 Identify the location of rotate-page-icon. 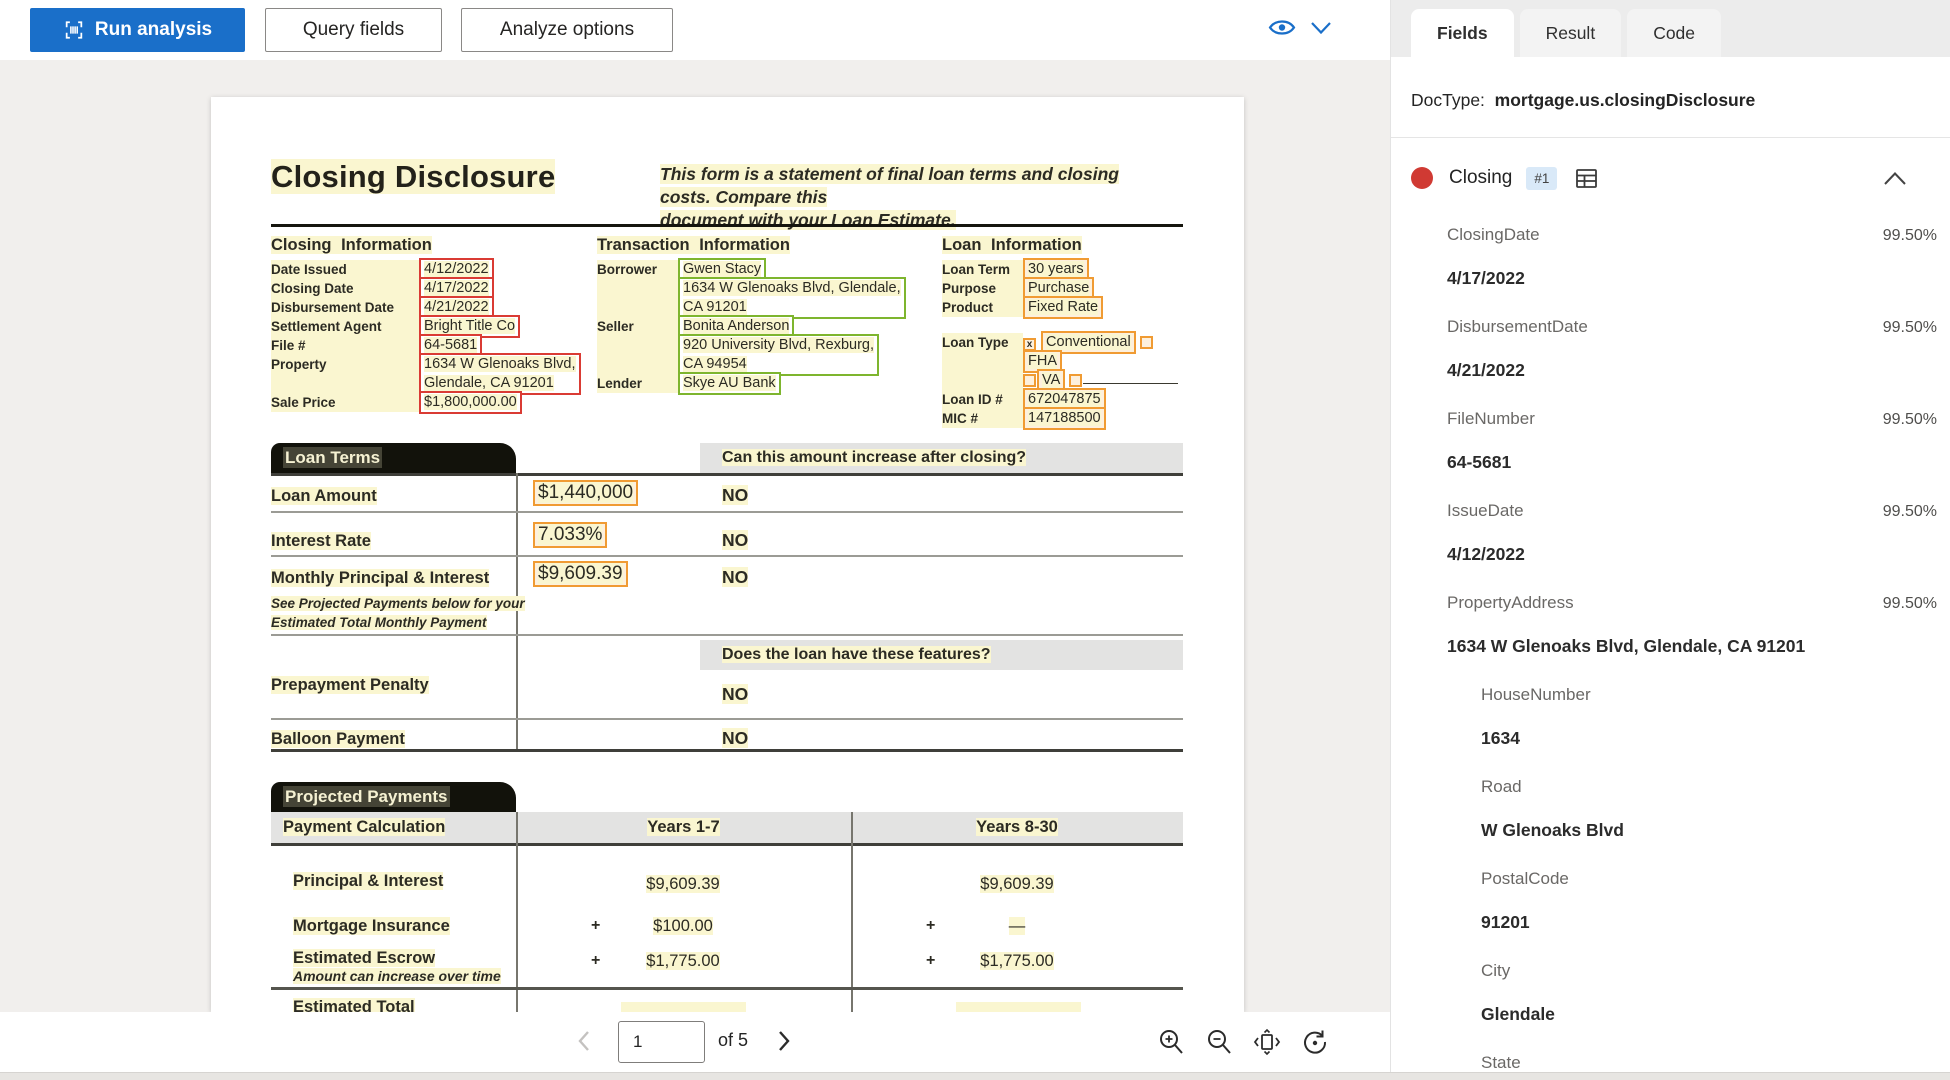
(1315, 1042).